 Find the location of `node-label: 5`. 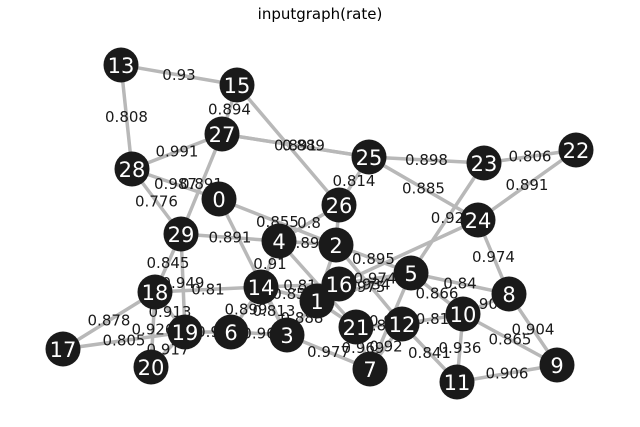

node-label: 5 is located at coordinates (410, 274).